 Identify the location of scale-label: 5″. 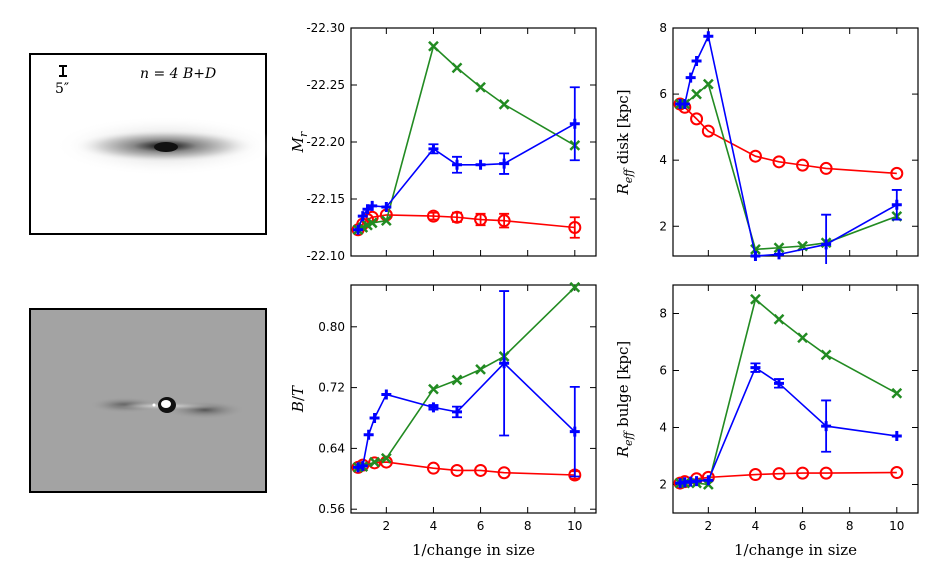
(62, 89).